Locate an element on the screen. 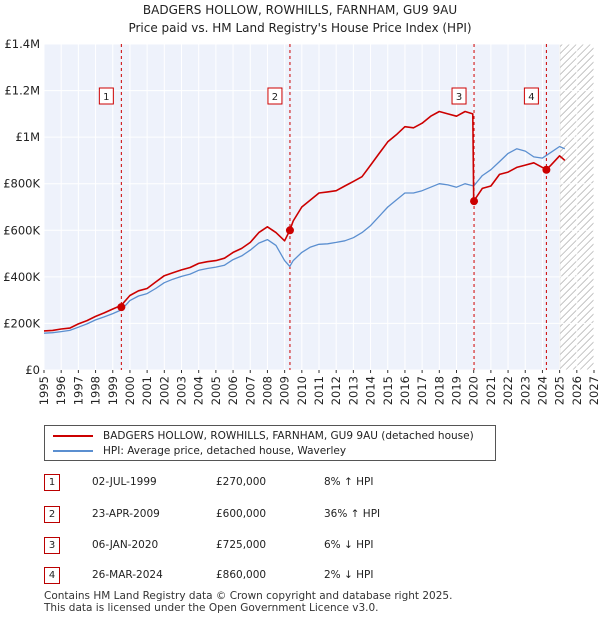  x-tick-label: 2007 is located at coordinates (250, 390).